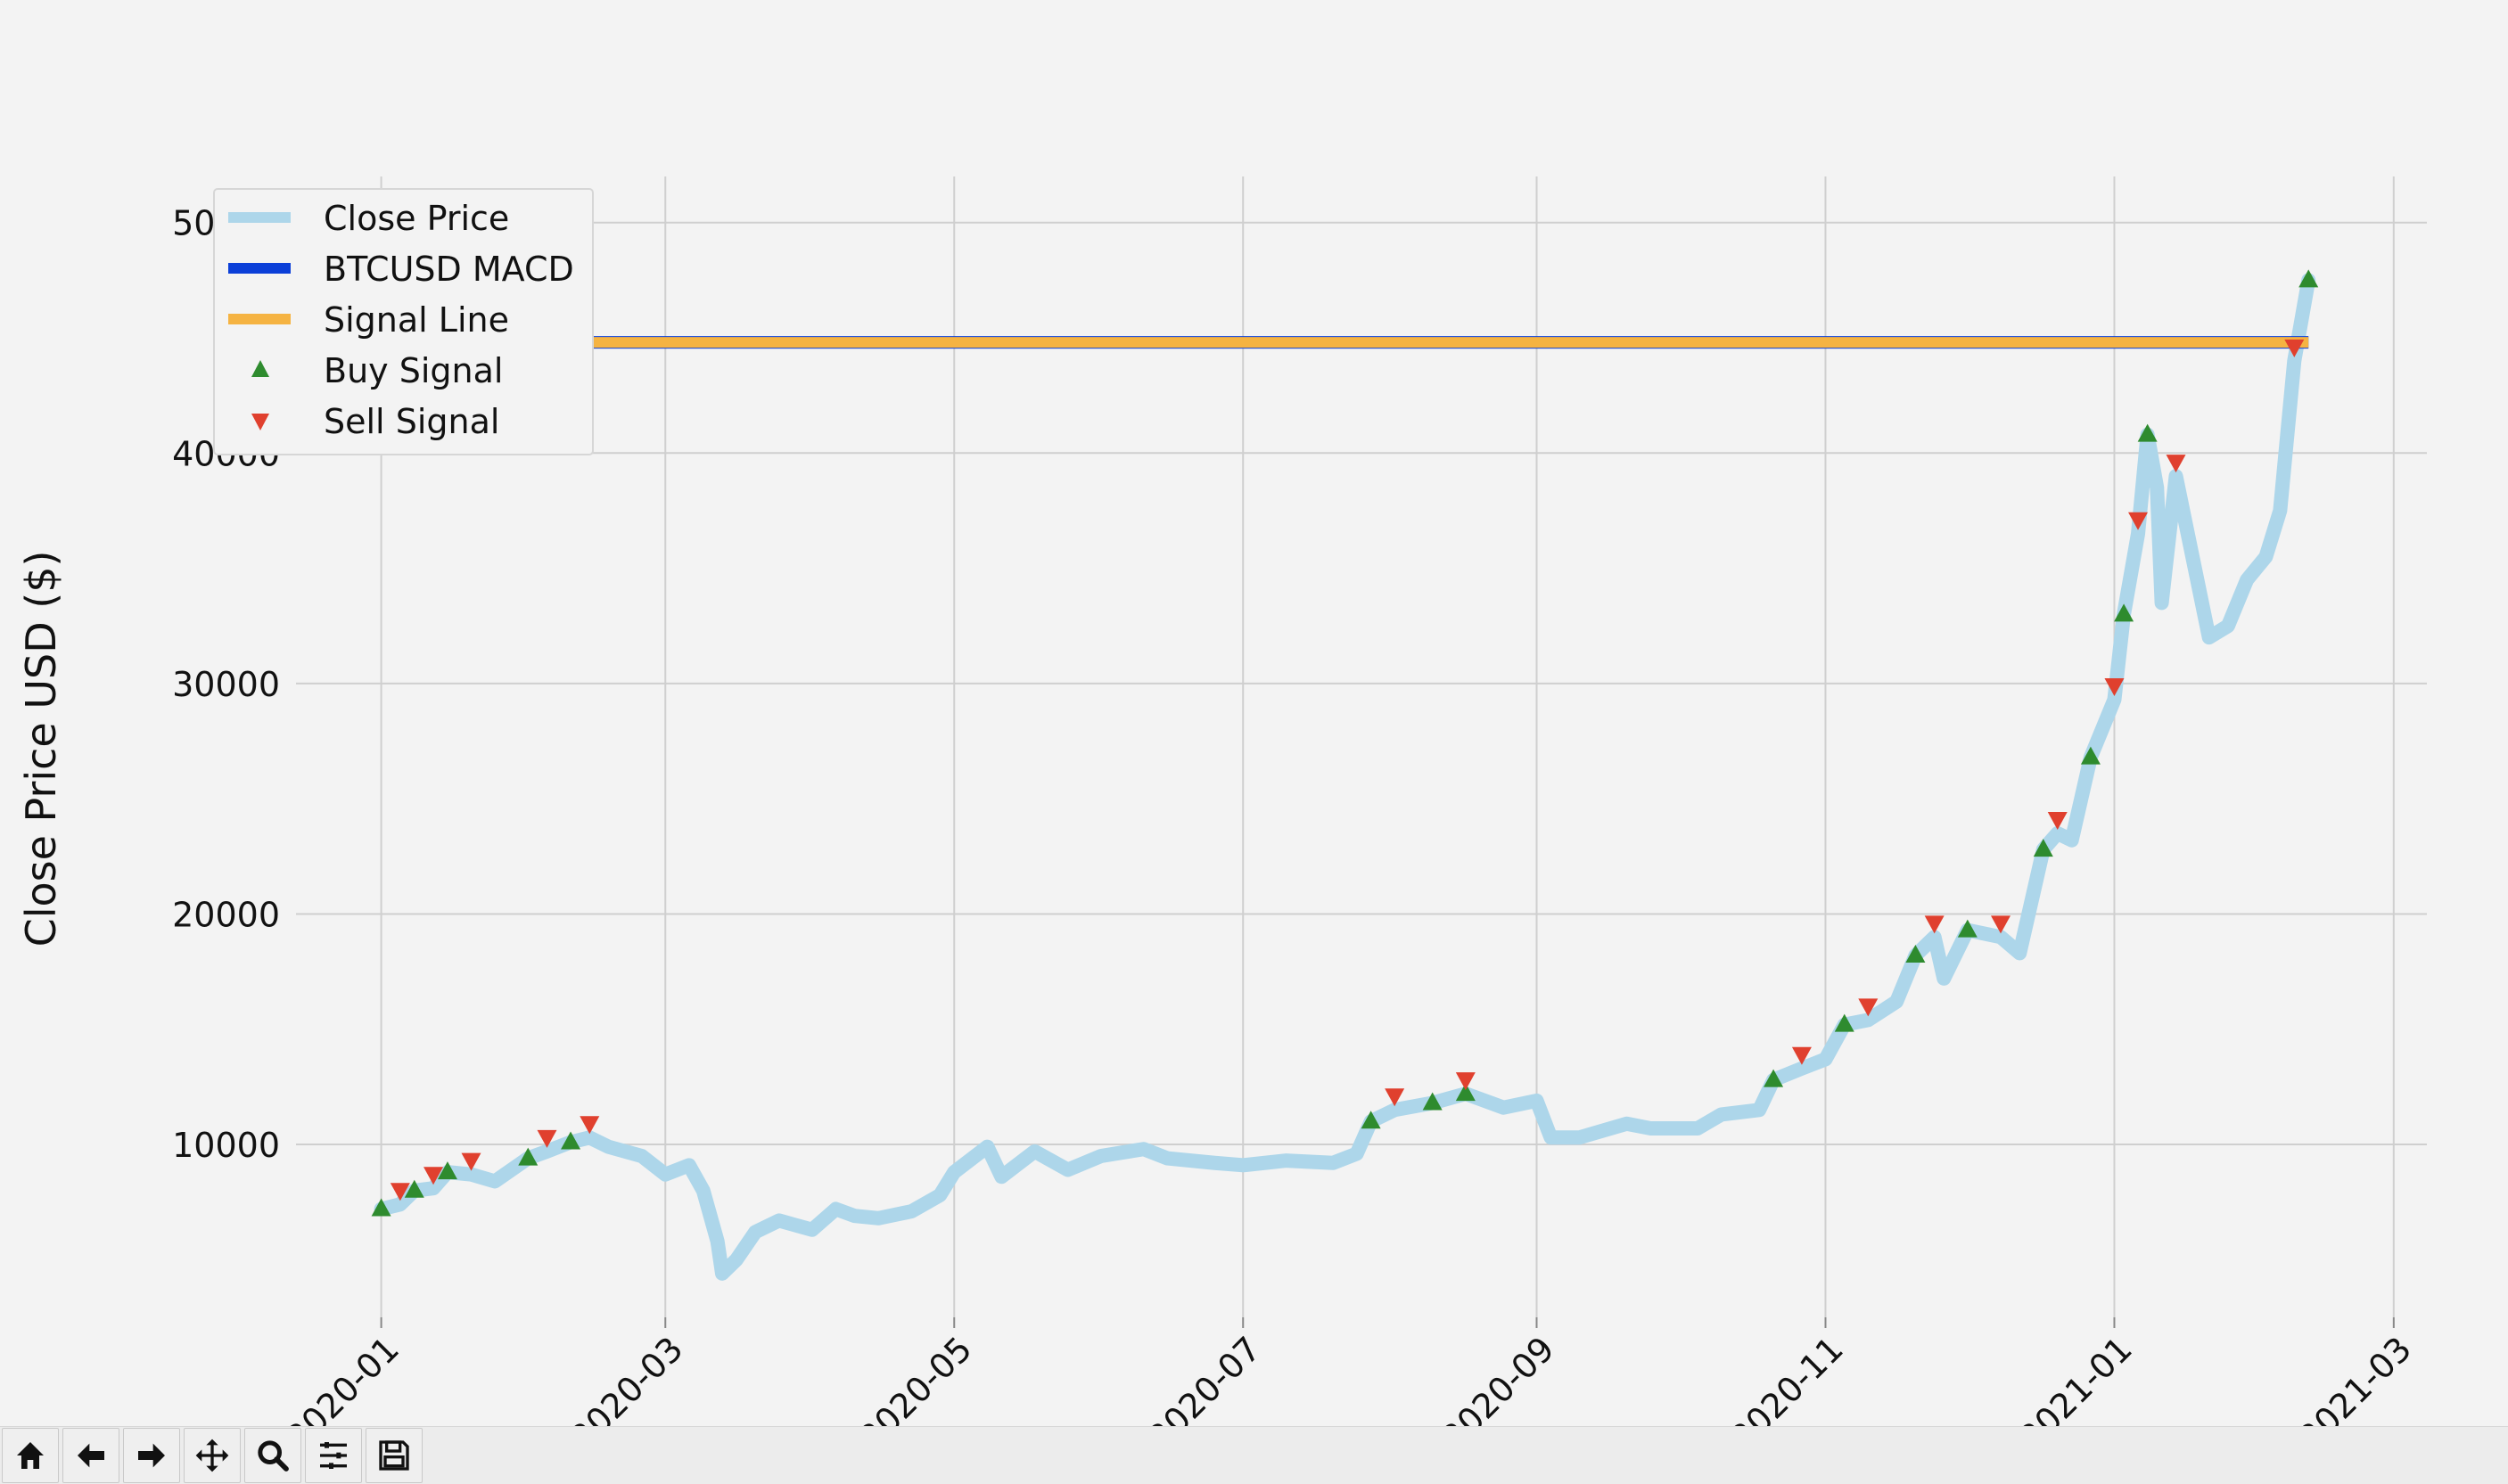 The image size is (2508, 1484). Describe the element at coordinates (226, 684) in the screenshot. I see `y-tick-label: 30000` at that location.